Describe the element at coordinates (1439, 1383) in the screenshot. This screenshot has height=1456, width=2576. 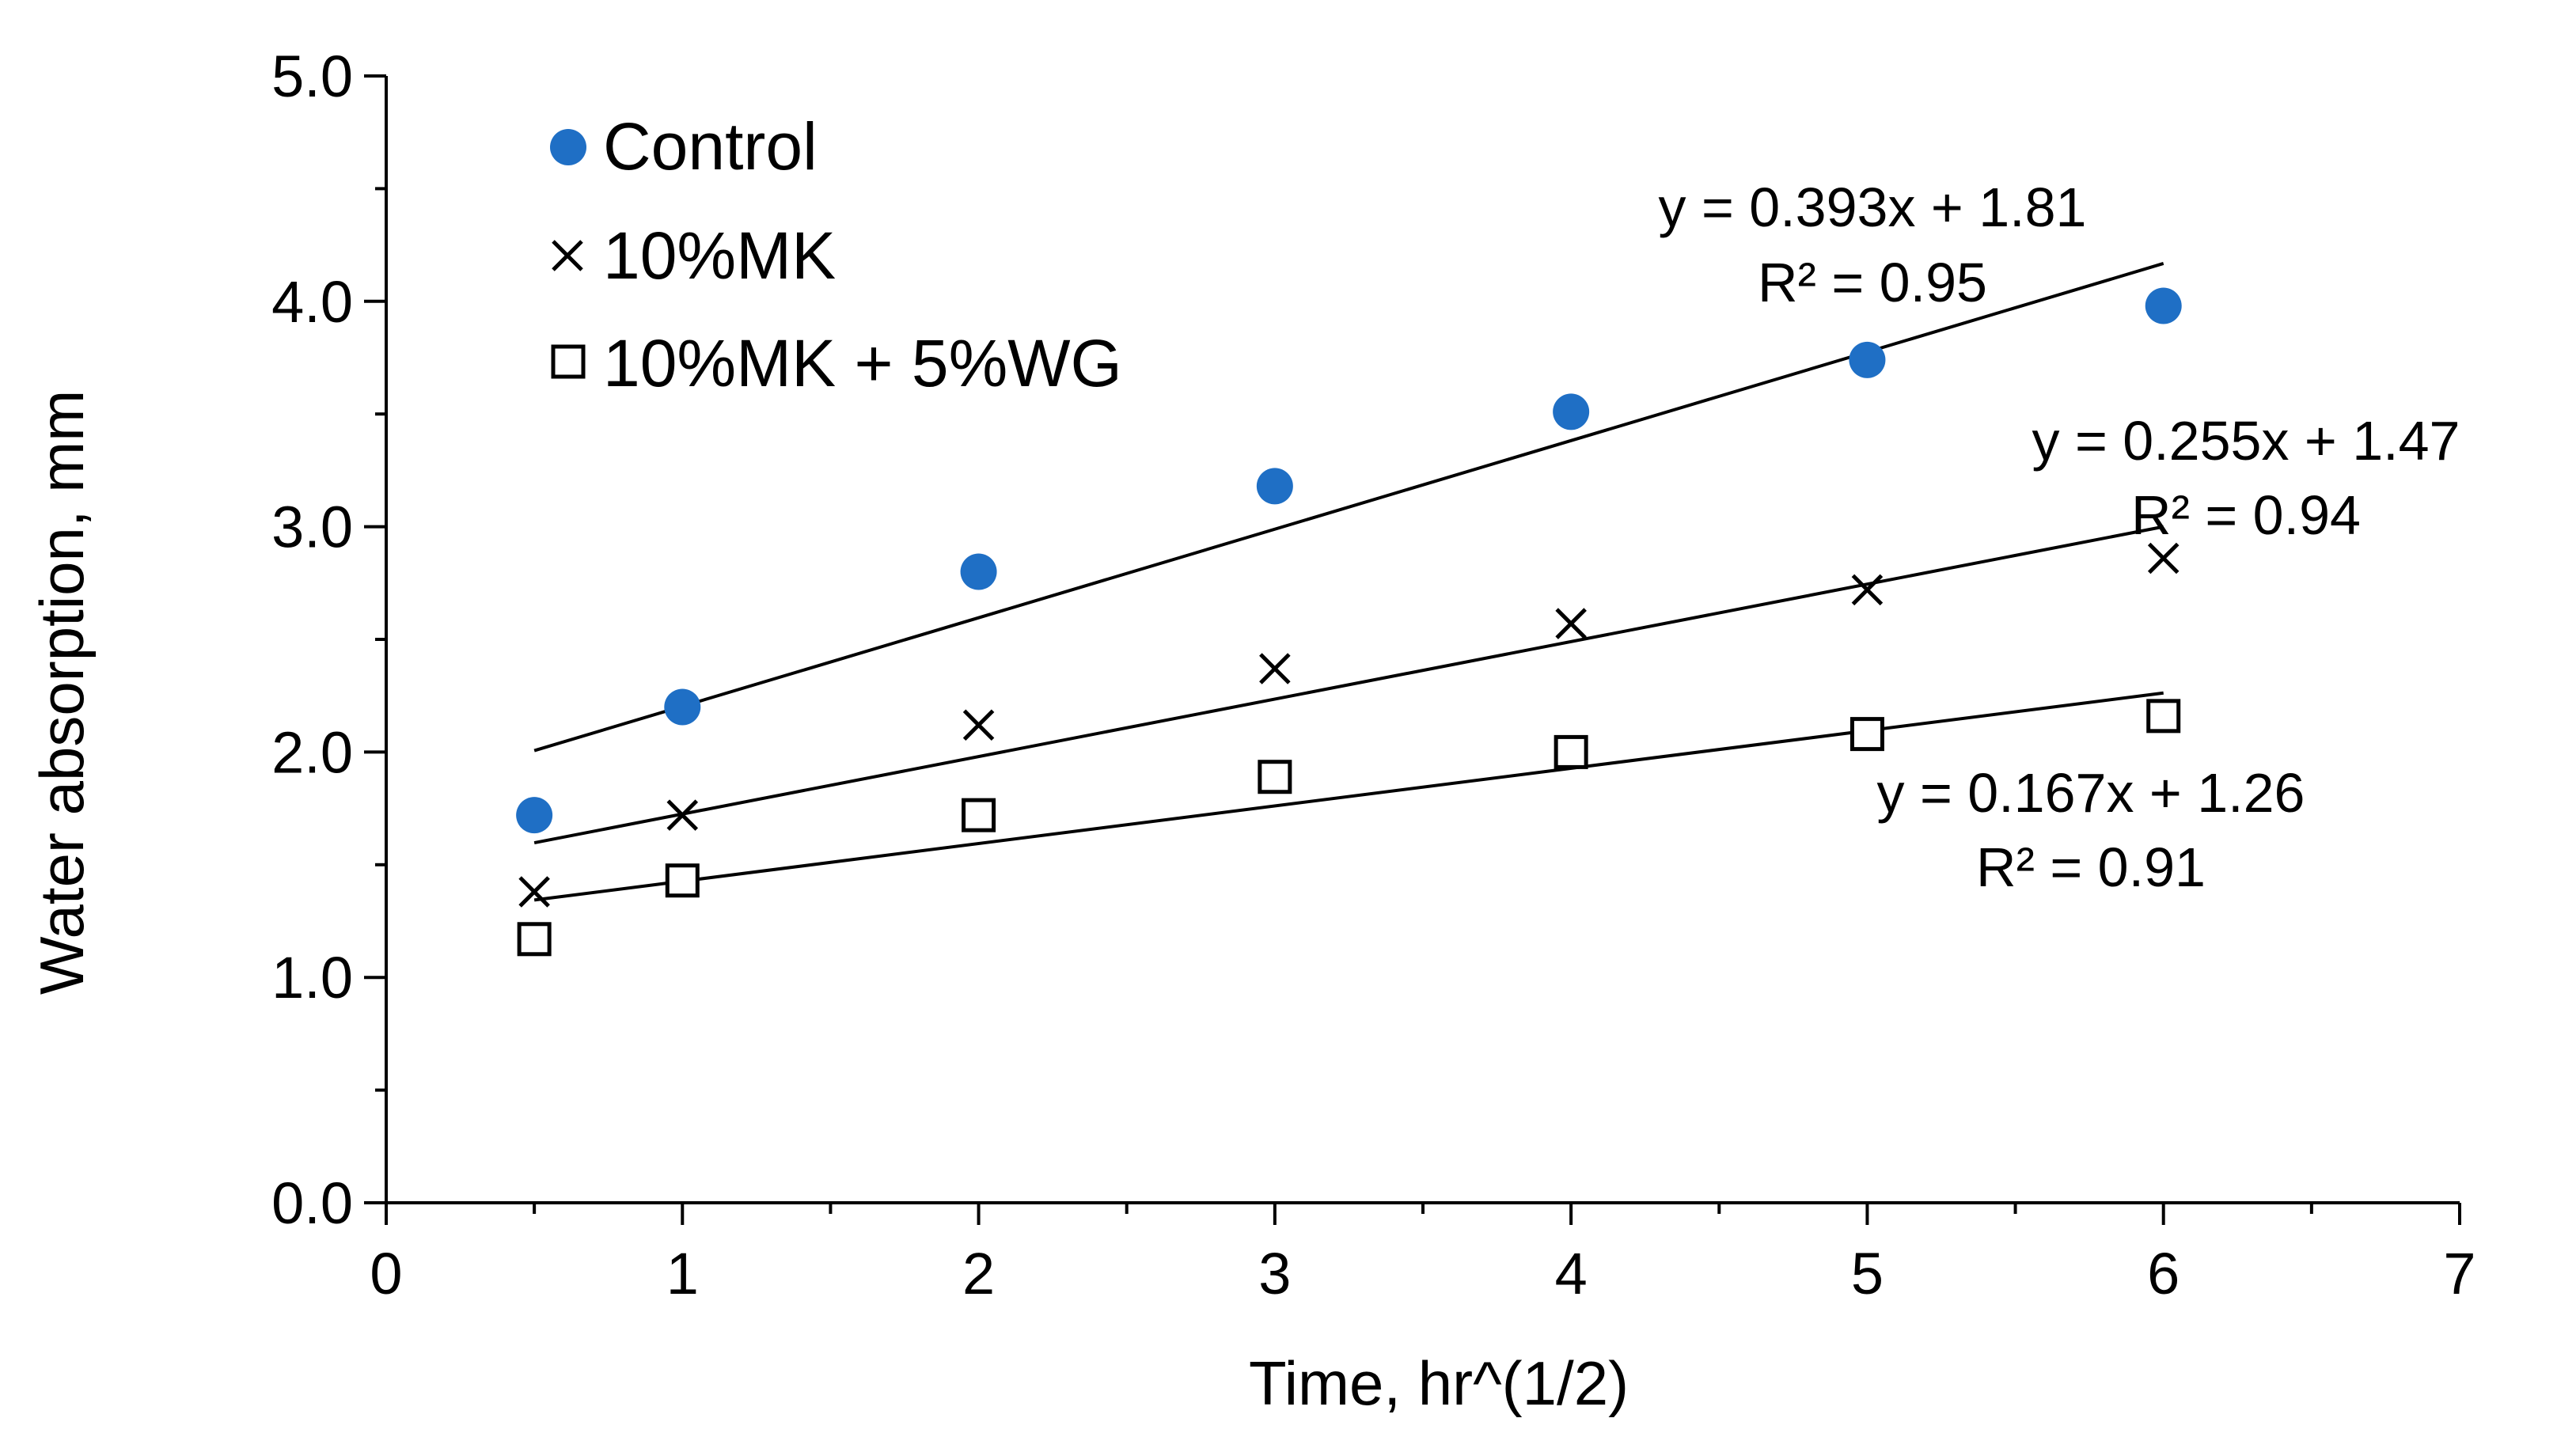
I see `x-axis-title: Time, hr^(1/2)` at that location.